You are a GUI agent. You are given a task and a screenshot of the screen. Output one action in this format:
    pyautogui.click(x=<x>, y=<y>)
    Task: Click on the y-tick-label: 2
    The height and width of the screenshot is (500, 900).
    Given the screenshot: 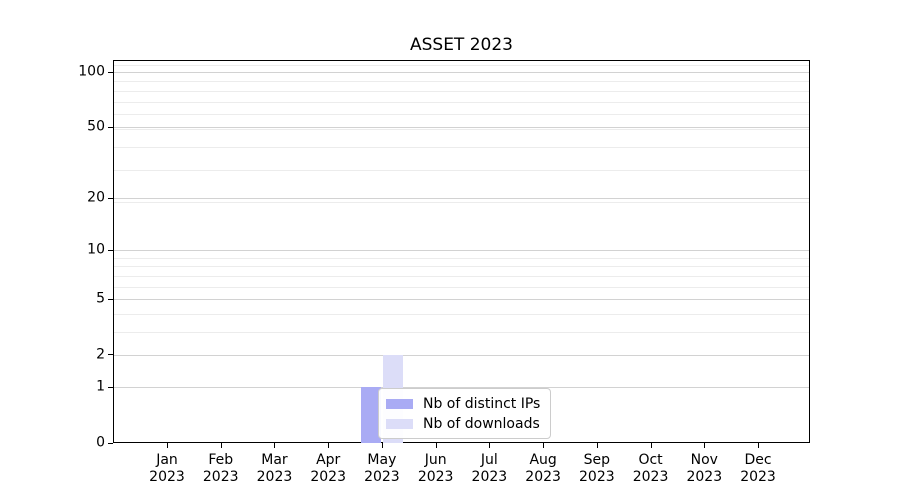 What is the action you would take?
    pyautogui.click(x=100, y=354)
    